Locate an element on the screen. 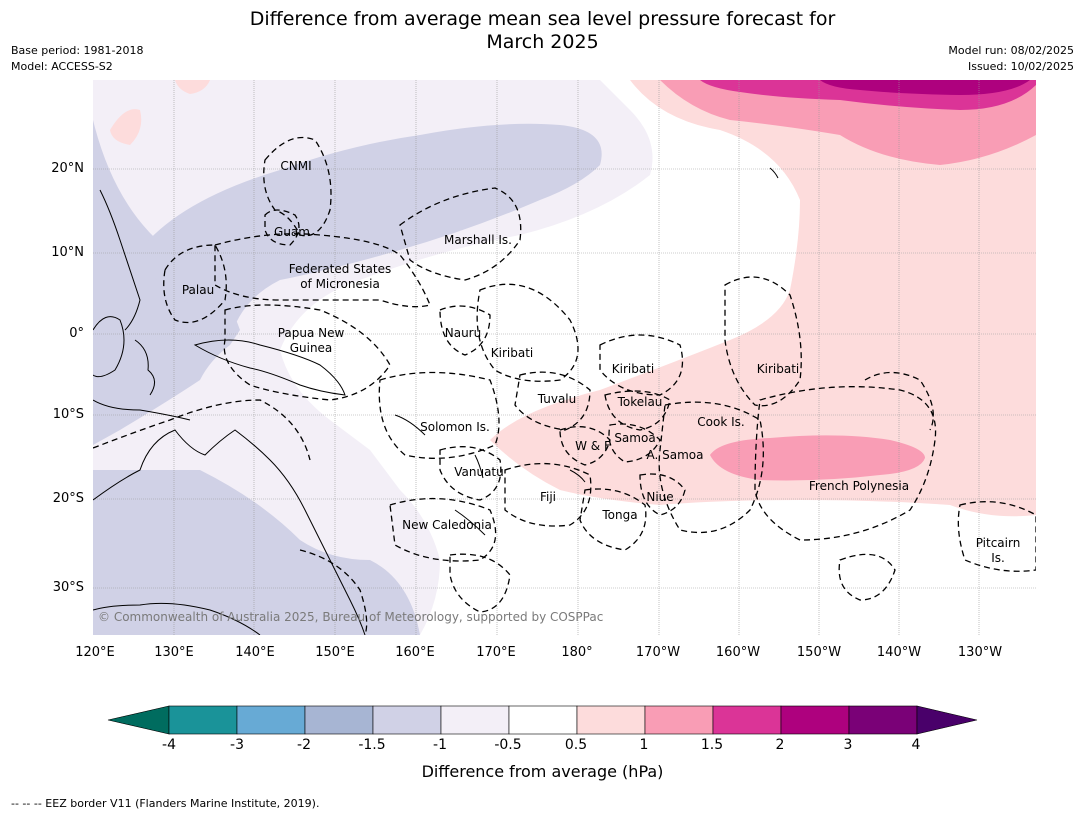 The height and width of the screenshot is (816, 1085). eez-nauru is located at coordinates (465, 330).